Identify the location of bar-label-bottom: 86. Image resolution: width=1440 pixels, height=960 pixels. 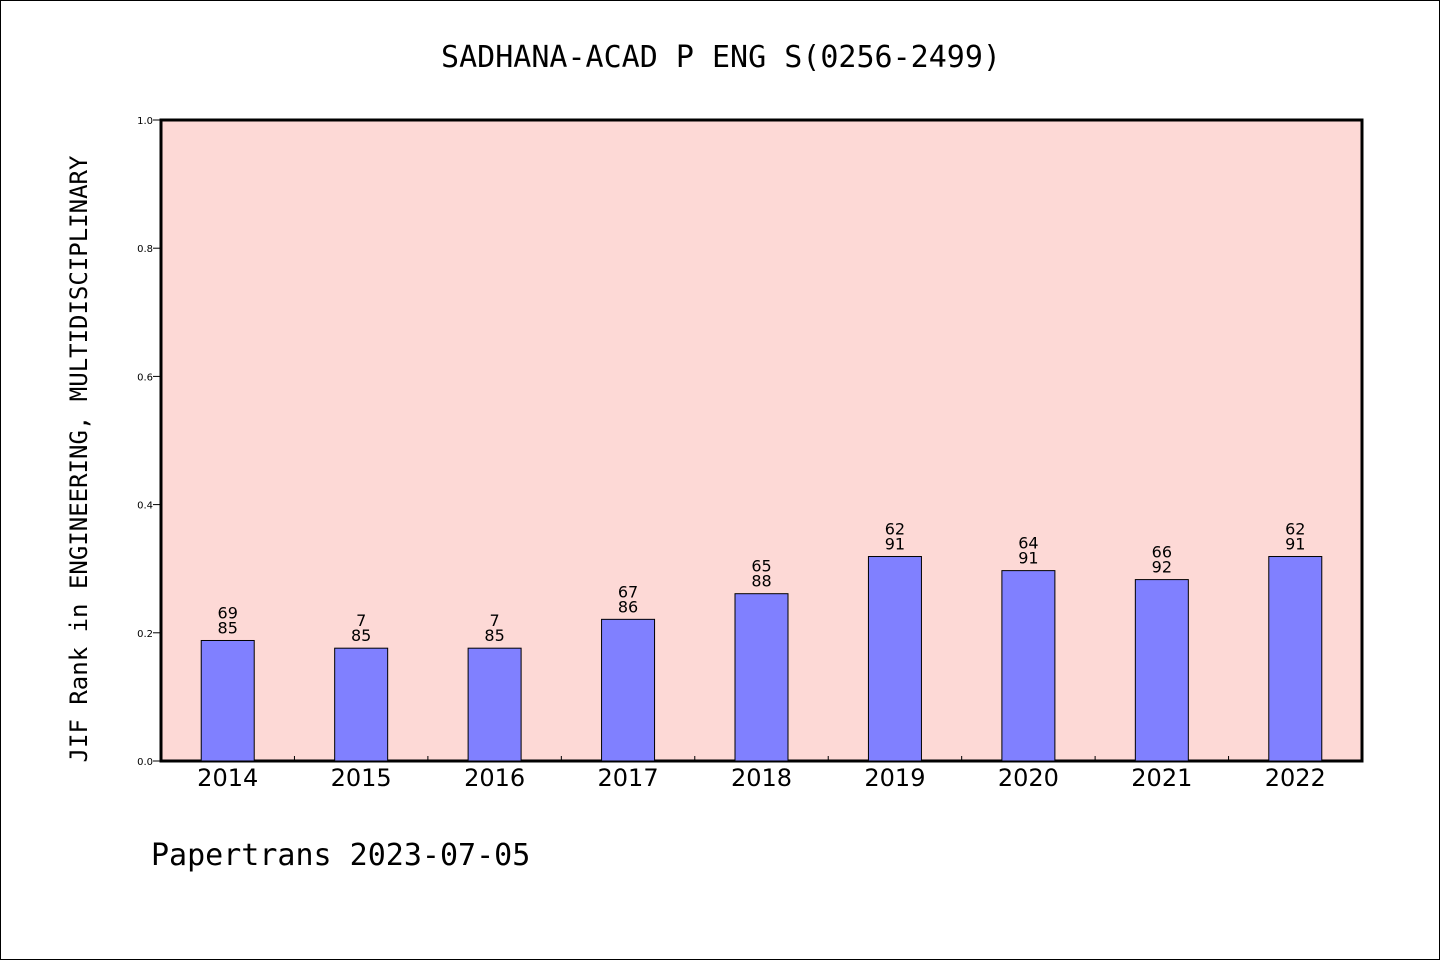
(628, 606).